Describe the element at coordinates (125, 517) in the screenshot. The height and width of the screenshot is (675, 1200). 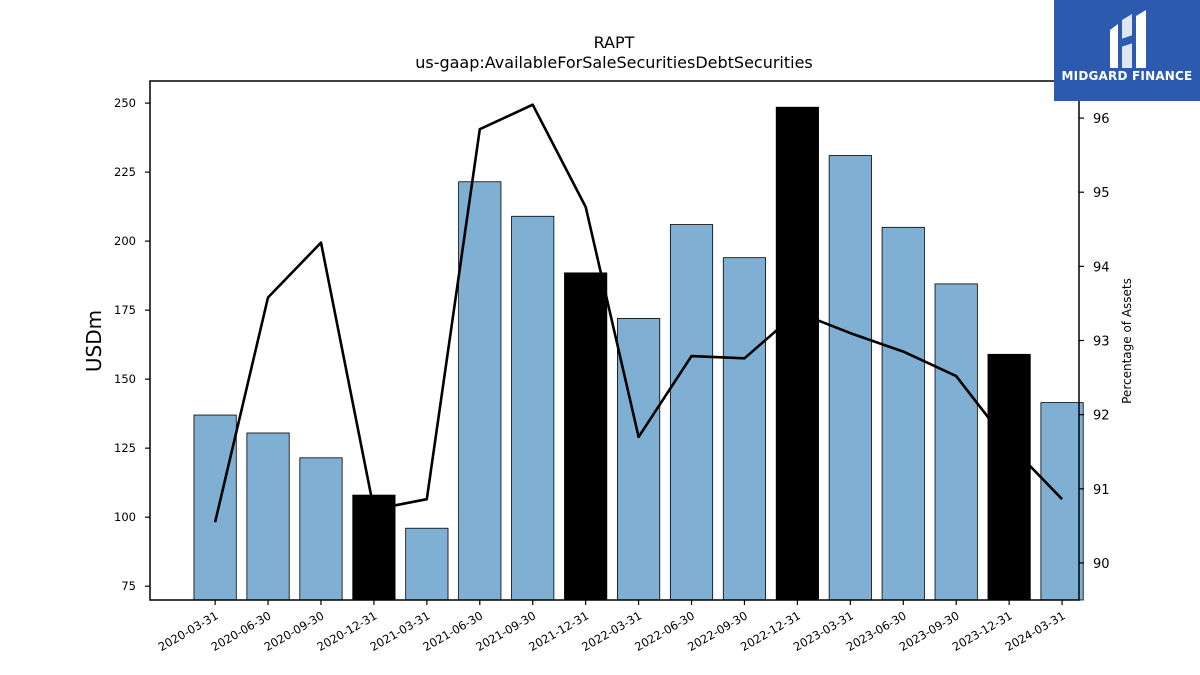
I see `y-tick-label: 100` at that location.